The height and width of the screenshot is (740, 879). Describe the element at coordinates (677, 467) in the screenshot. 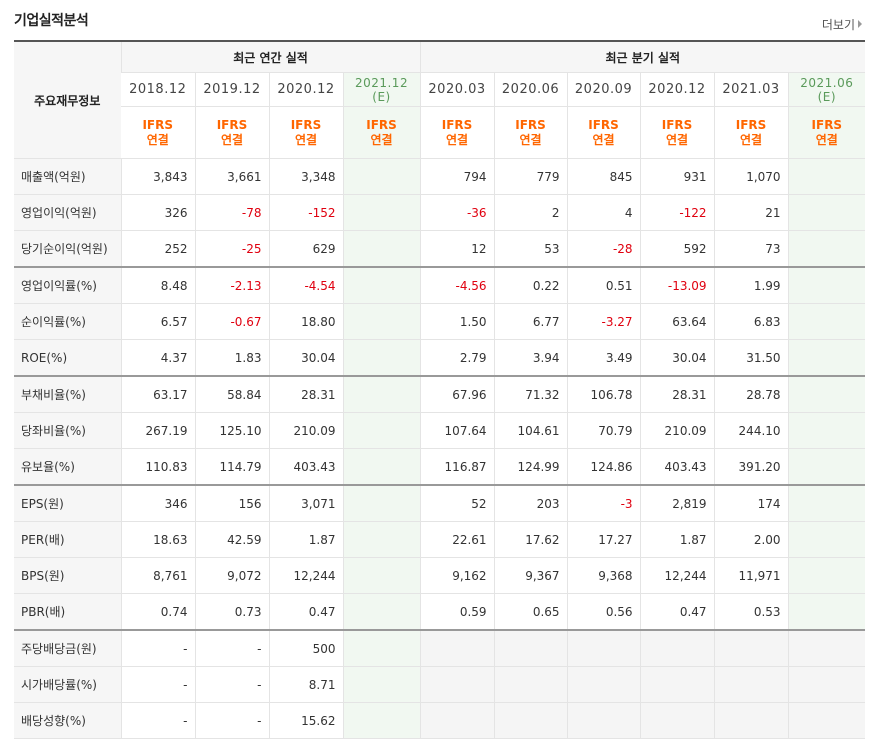

I see `value-cell: 403.43` at that location.